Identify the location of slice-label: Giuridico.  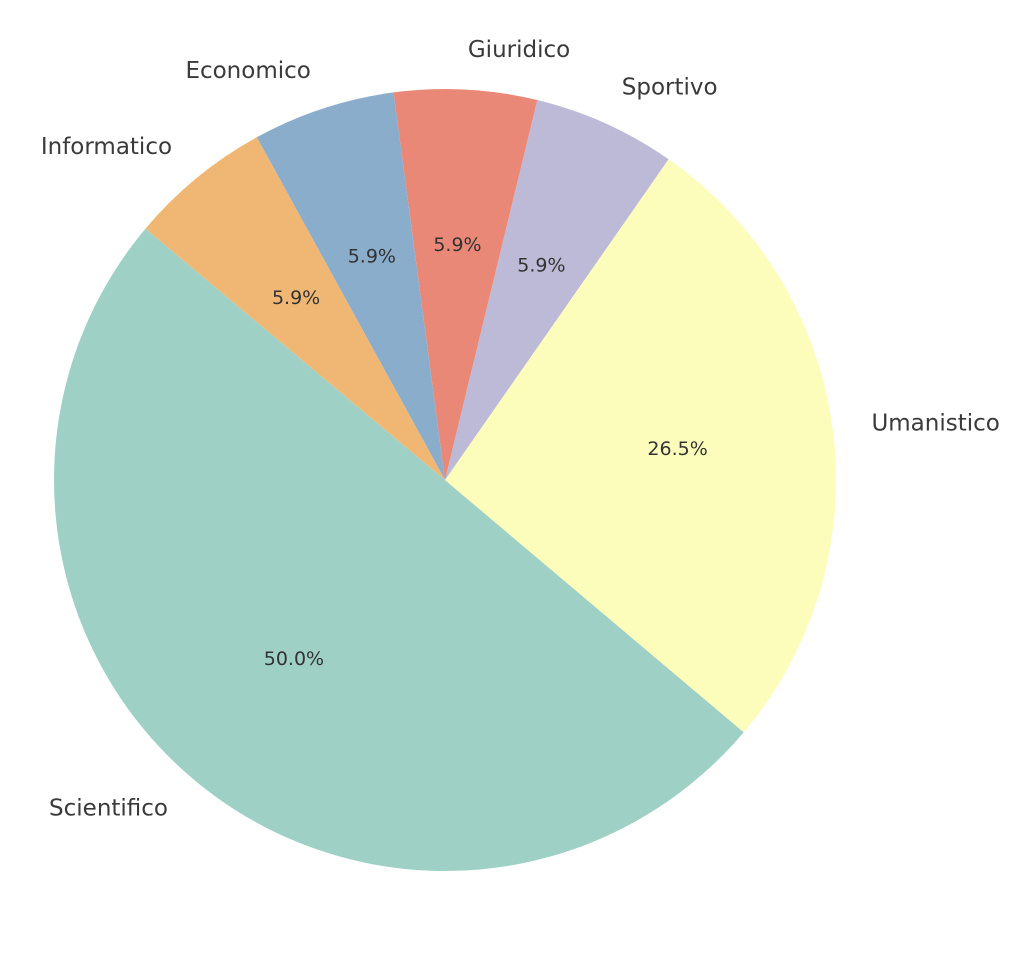
(519, 50).